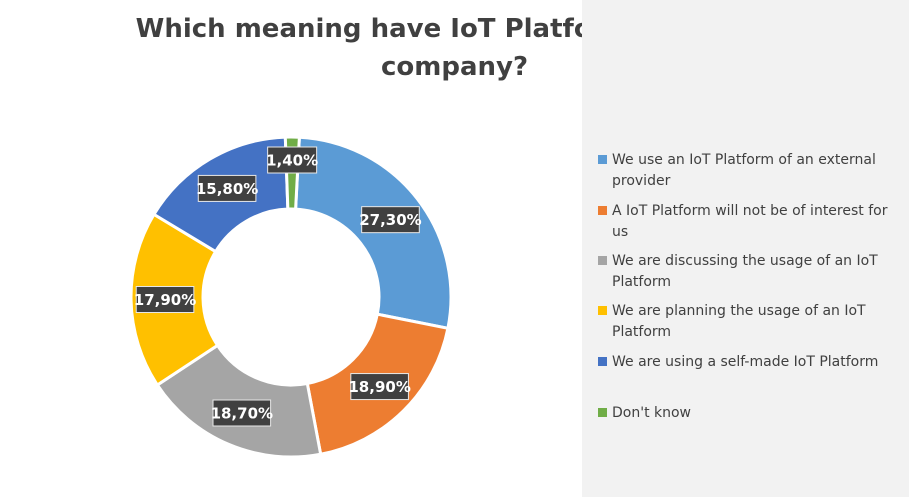  I want to click on chart-title-line-2: company?, so click(454, 67).